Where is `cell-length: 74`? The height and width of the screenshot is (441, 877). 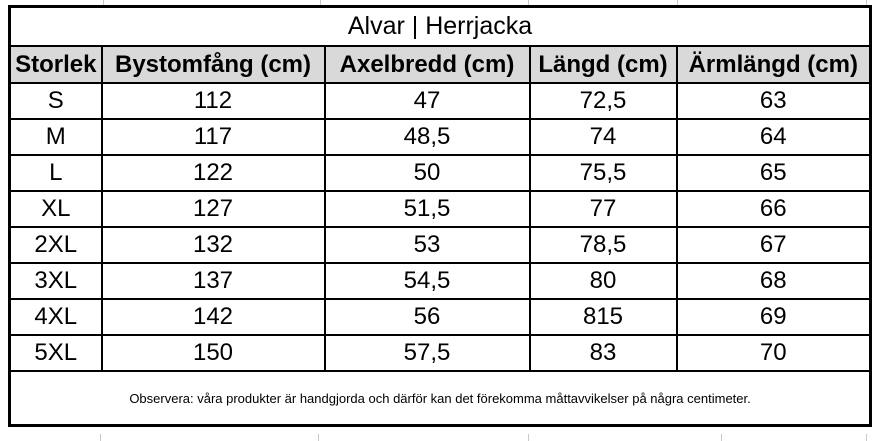
cell-length: 74 is located at coordinates (603, 137).